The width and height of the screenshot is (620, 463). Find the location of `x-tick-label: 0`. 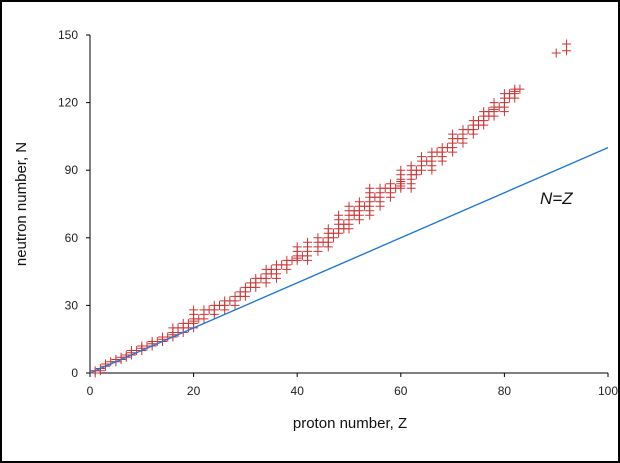

x-tick-label: 0 is located at coordinates (90, 391).